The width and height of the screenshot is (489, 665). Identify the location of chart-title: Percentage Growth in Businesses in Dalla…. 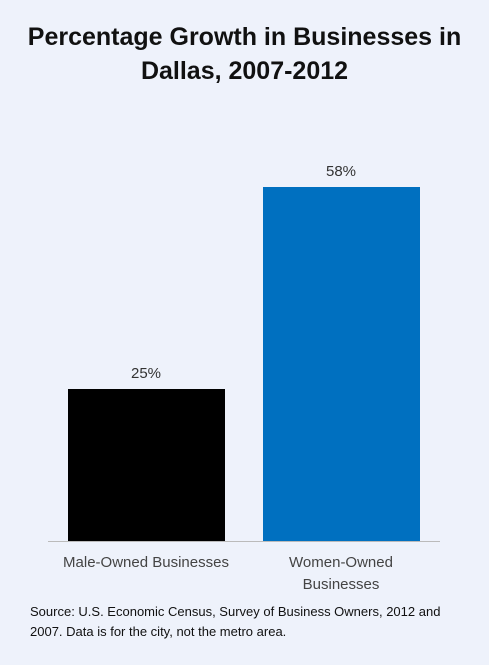
(244, 54).